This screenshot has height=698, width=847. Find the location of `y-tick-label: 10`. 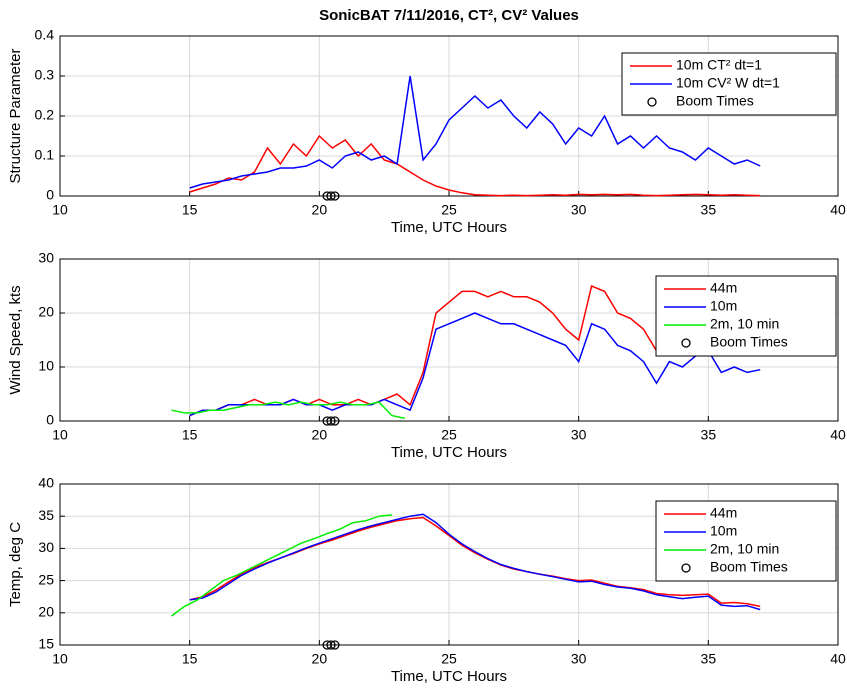

y-tick-label: 10 is located at coordinates (46, 366).